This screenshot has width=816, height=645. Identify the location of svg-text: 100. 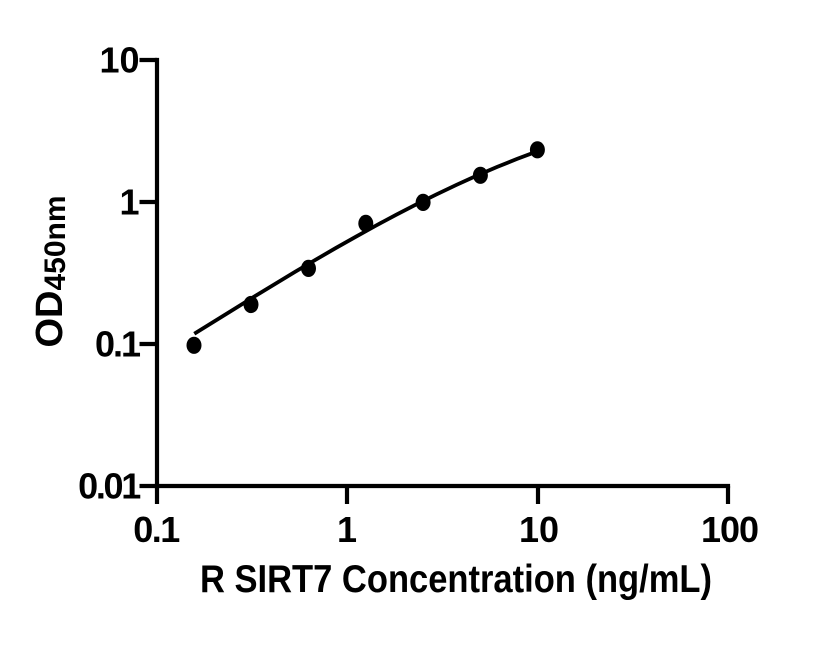
(729, 529).